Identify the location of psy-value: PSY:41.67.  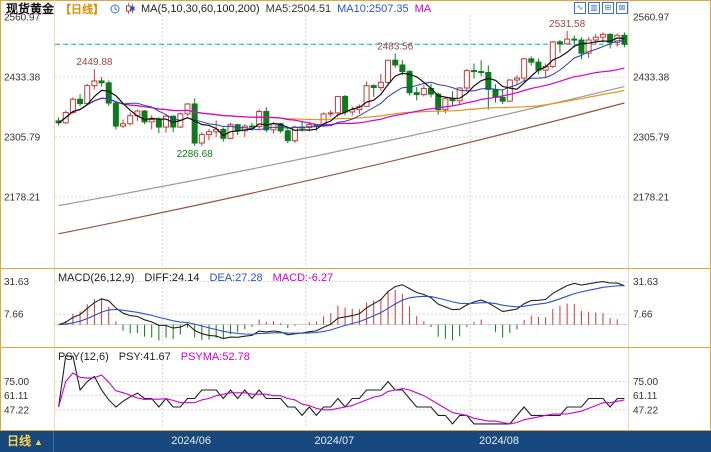
(144, 357).